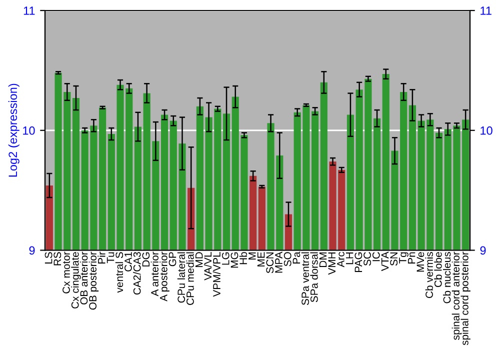 This screenshot has height=350, width=500. Describe the element at coordinates (323, 259) in the screenshot. I see `x-tick-label: DM` at that location.